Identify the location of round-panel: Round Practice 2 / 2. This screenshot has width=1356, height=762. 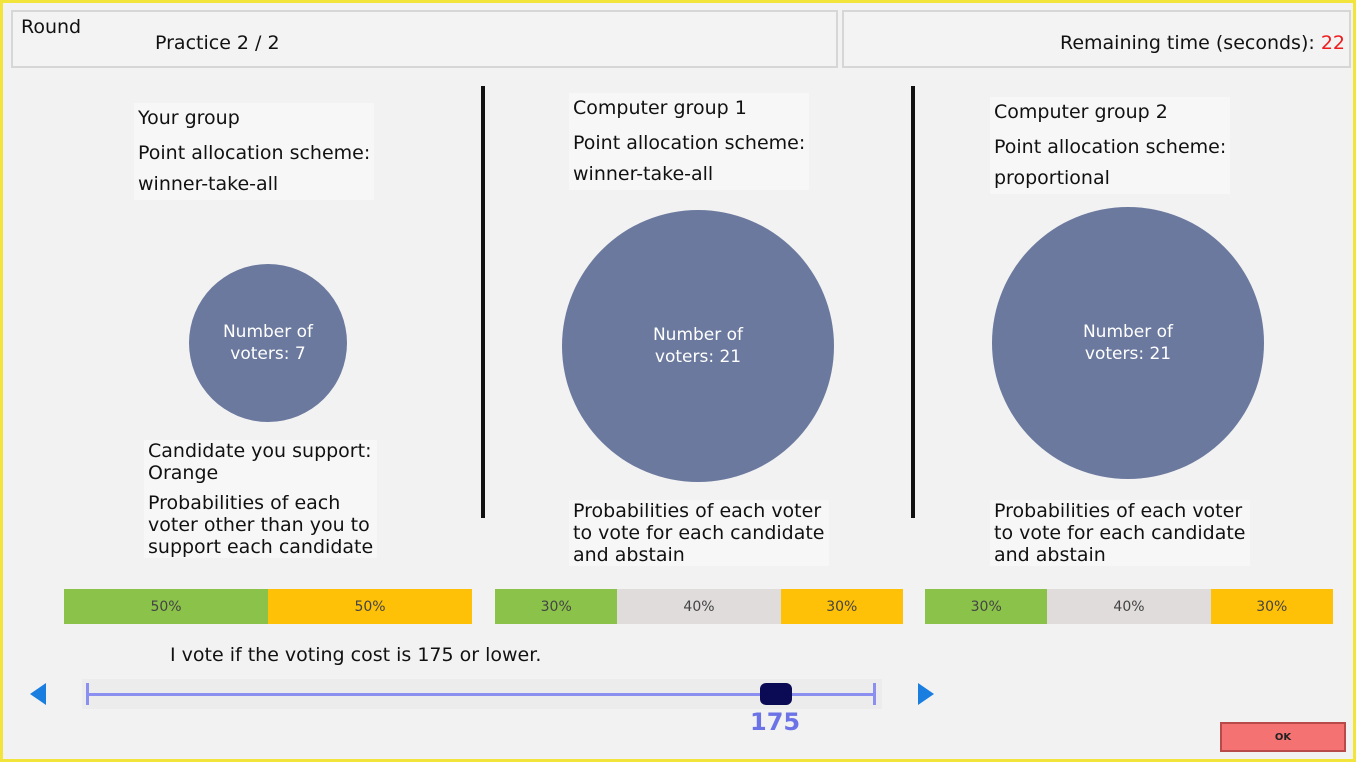
(424, 39).